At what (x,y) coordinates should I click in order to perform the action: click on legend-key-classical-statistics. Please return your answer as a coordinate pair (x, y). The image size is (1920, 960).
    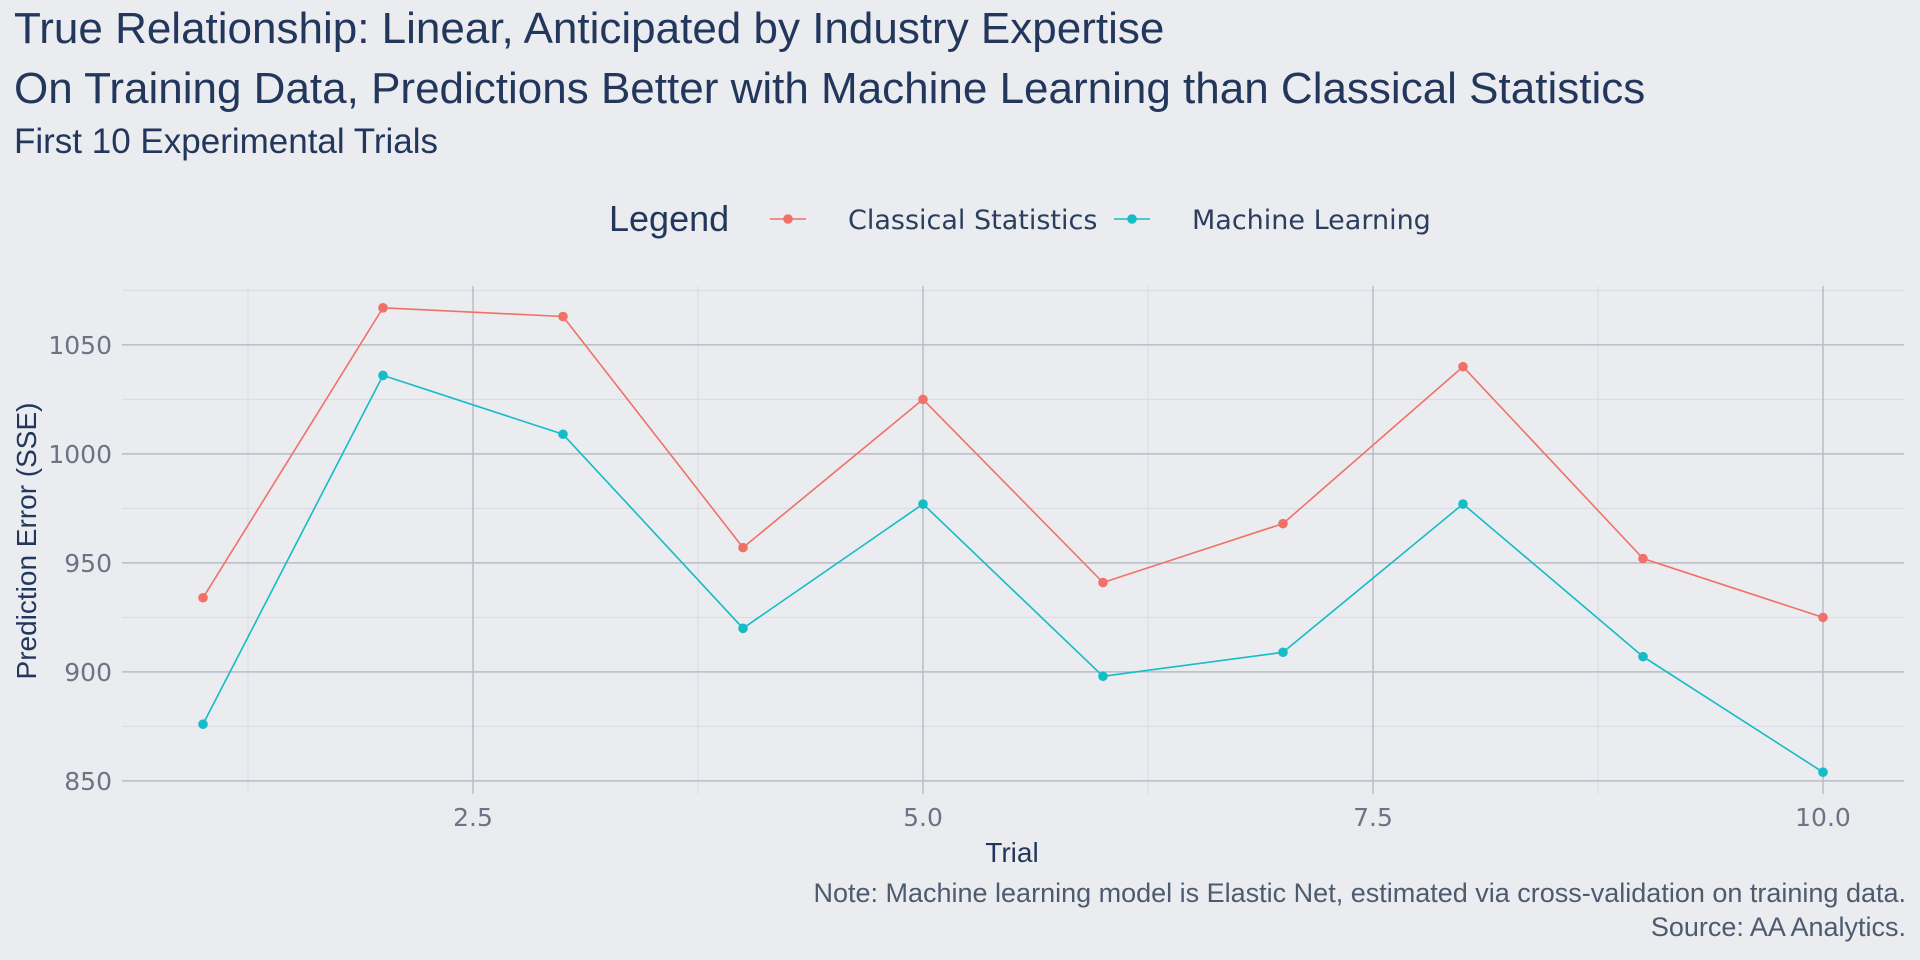
    Looking at the image, I should click on (788, 219).